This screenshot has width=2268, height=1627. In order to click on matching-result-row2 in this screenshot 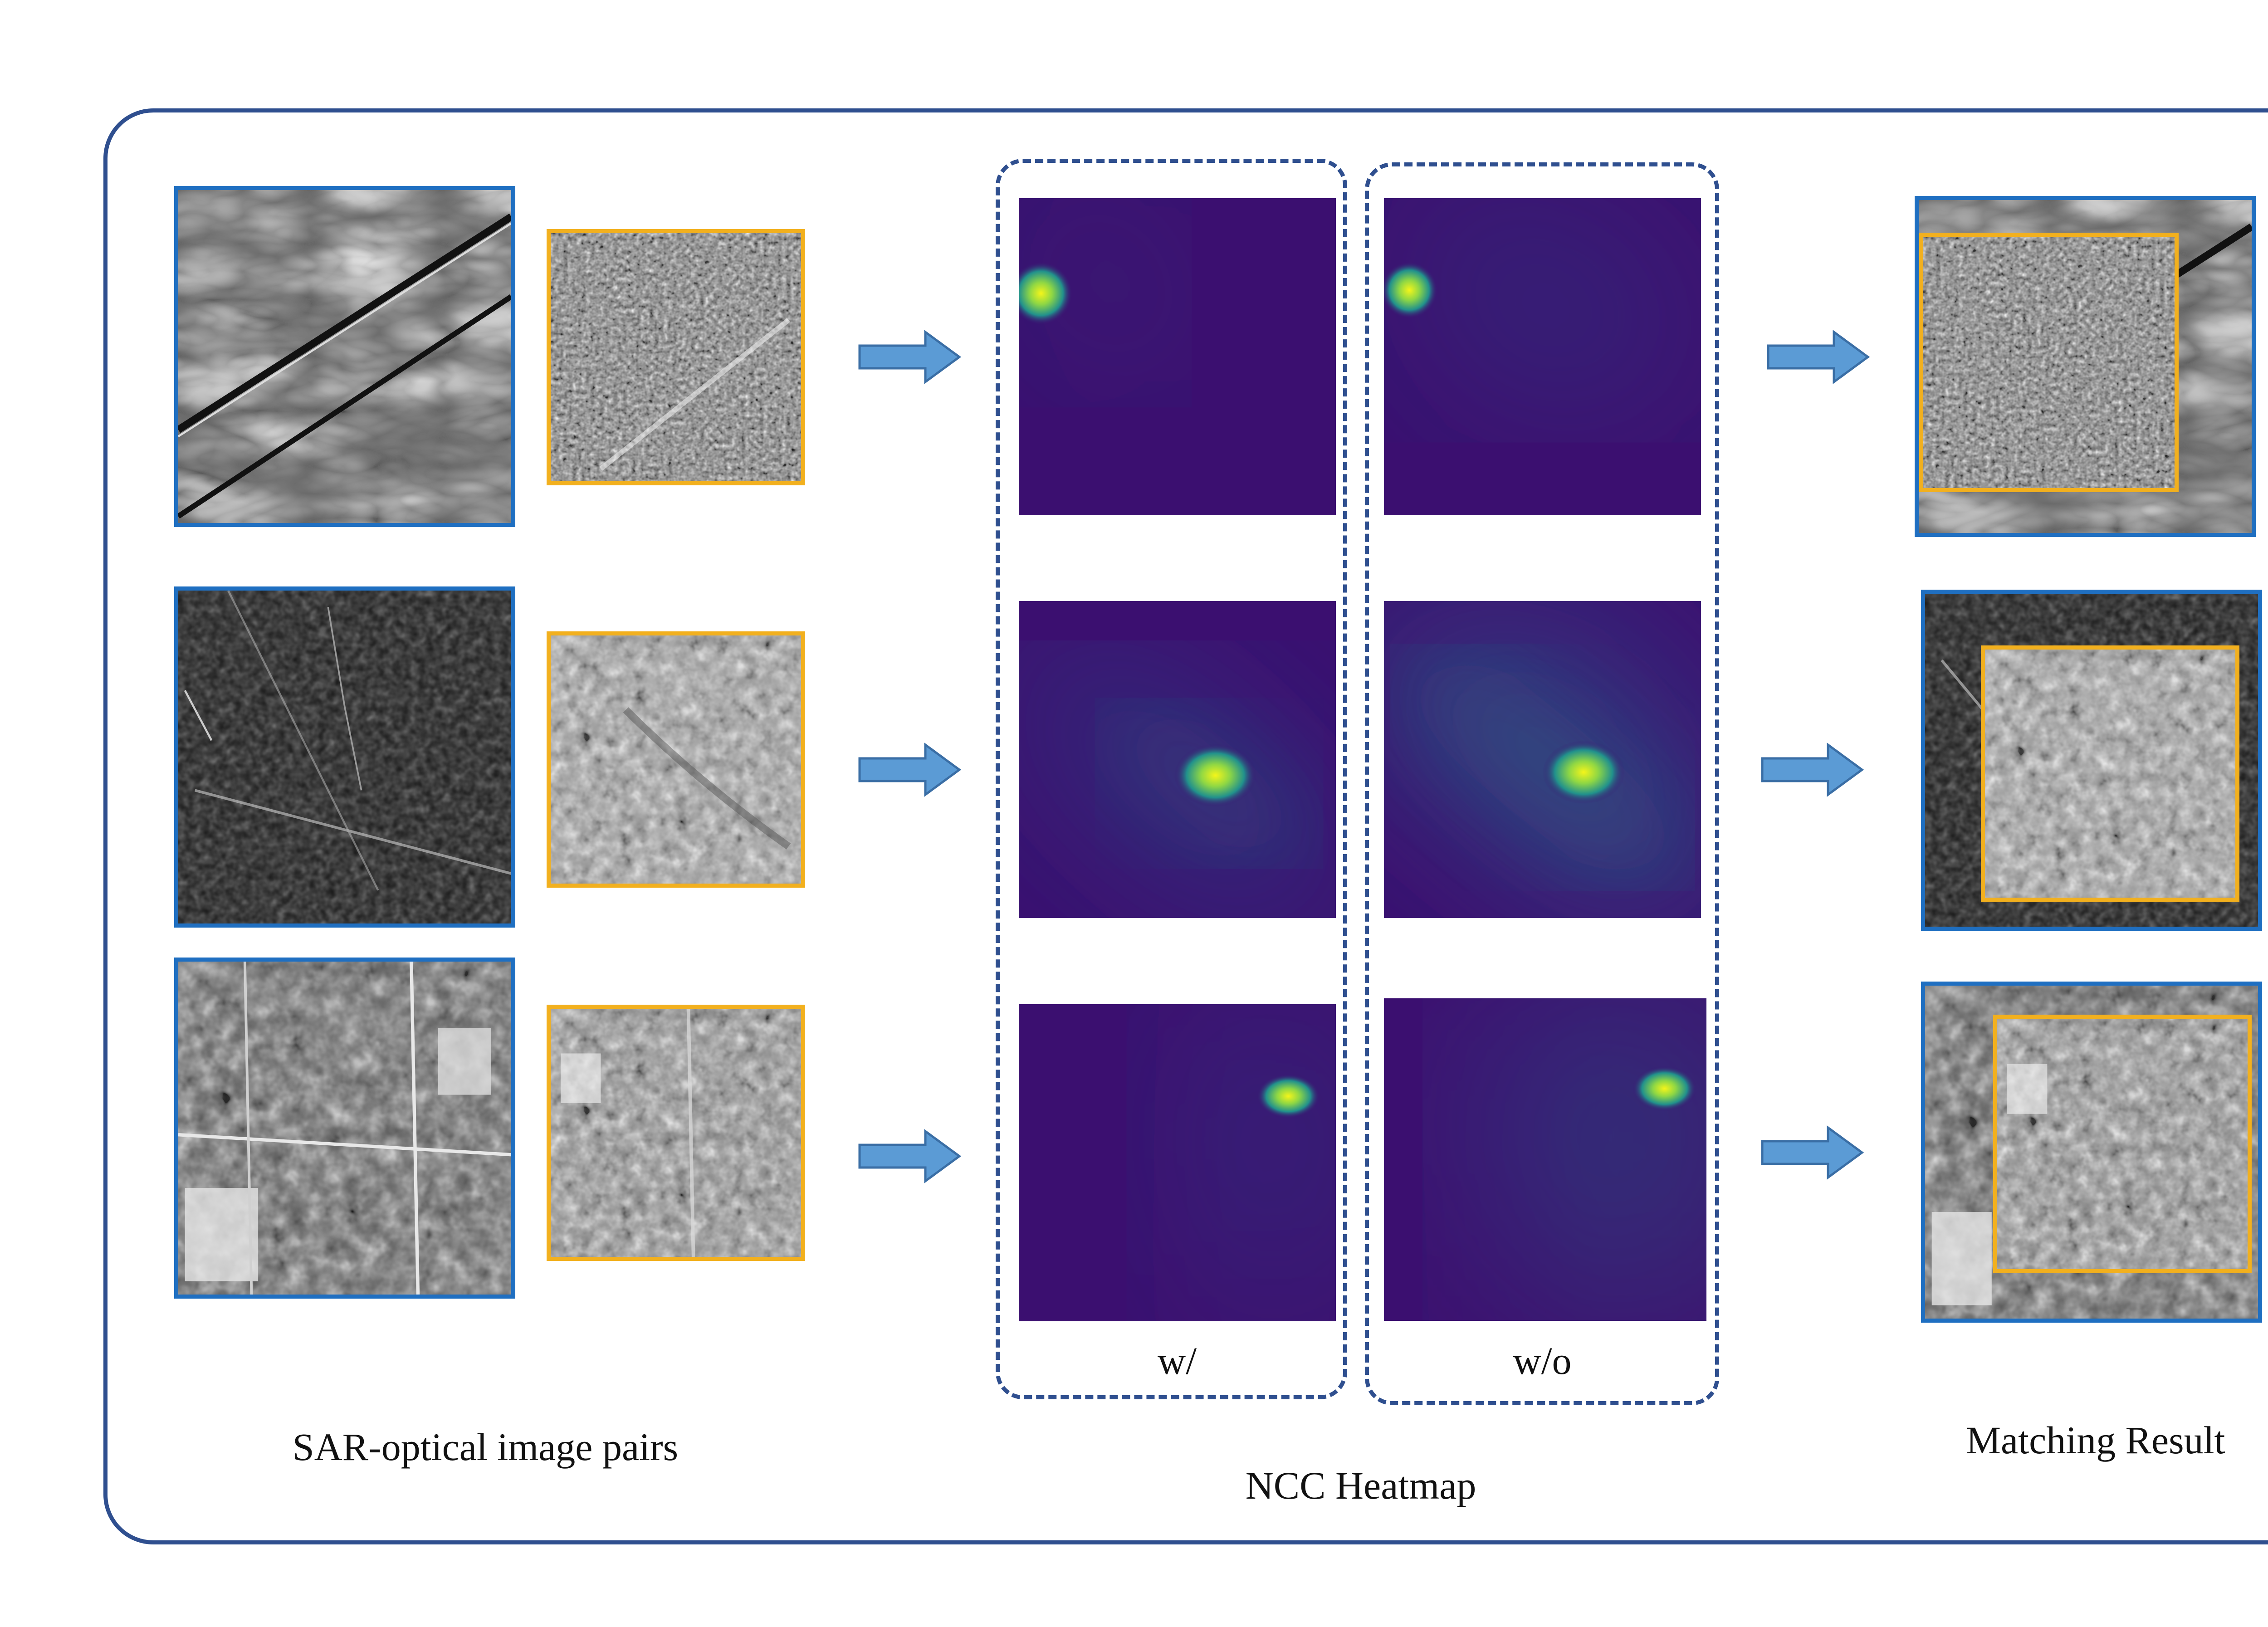, I will do `click(2091, 760)`.